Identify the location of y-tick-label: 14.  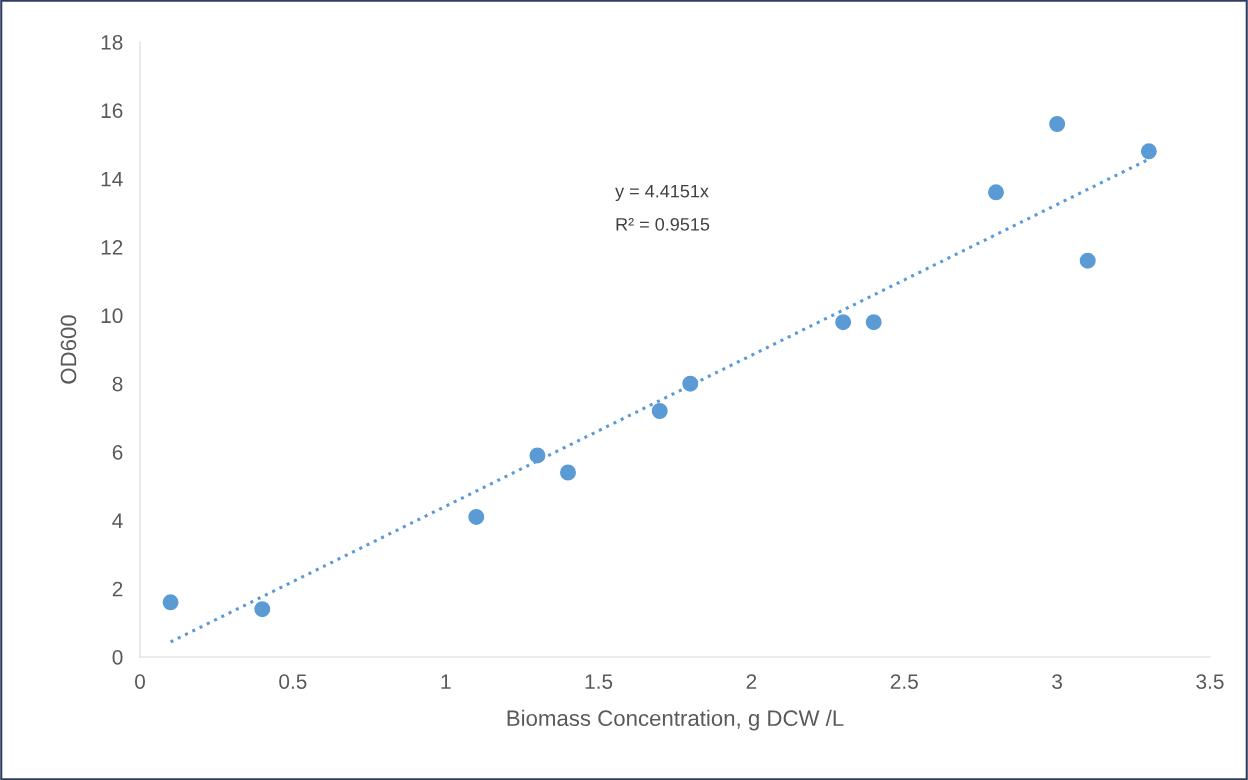
(112, 179).